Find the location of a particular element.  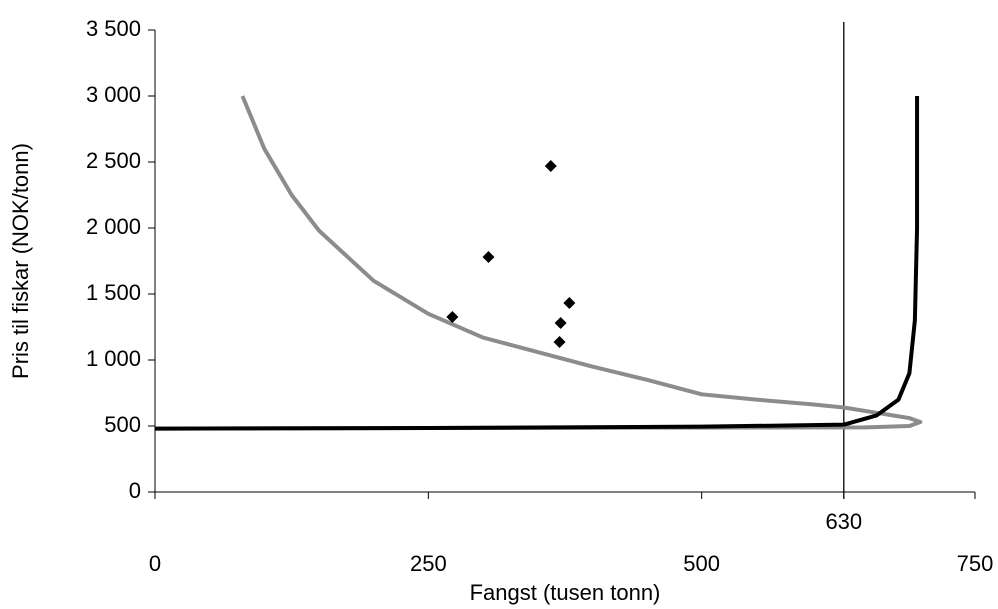

y-tick-label: 1 500 is located at coordinates (113, 292).